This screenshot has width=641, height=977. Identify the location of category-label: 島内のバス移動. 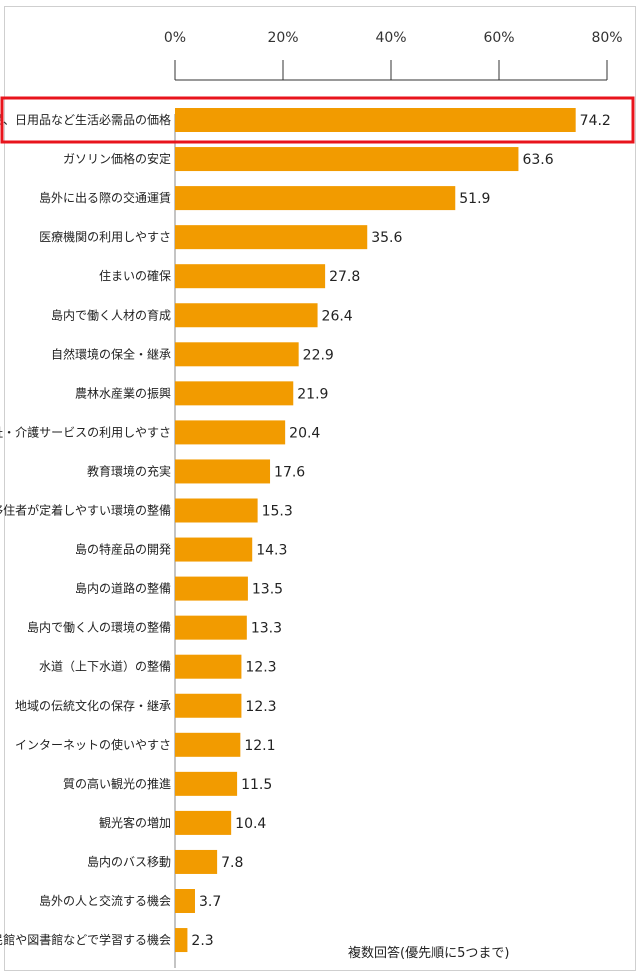
(129, 861).